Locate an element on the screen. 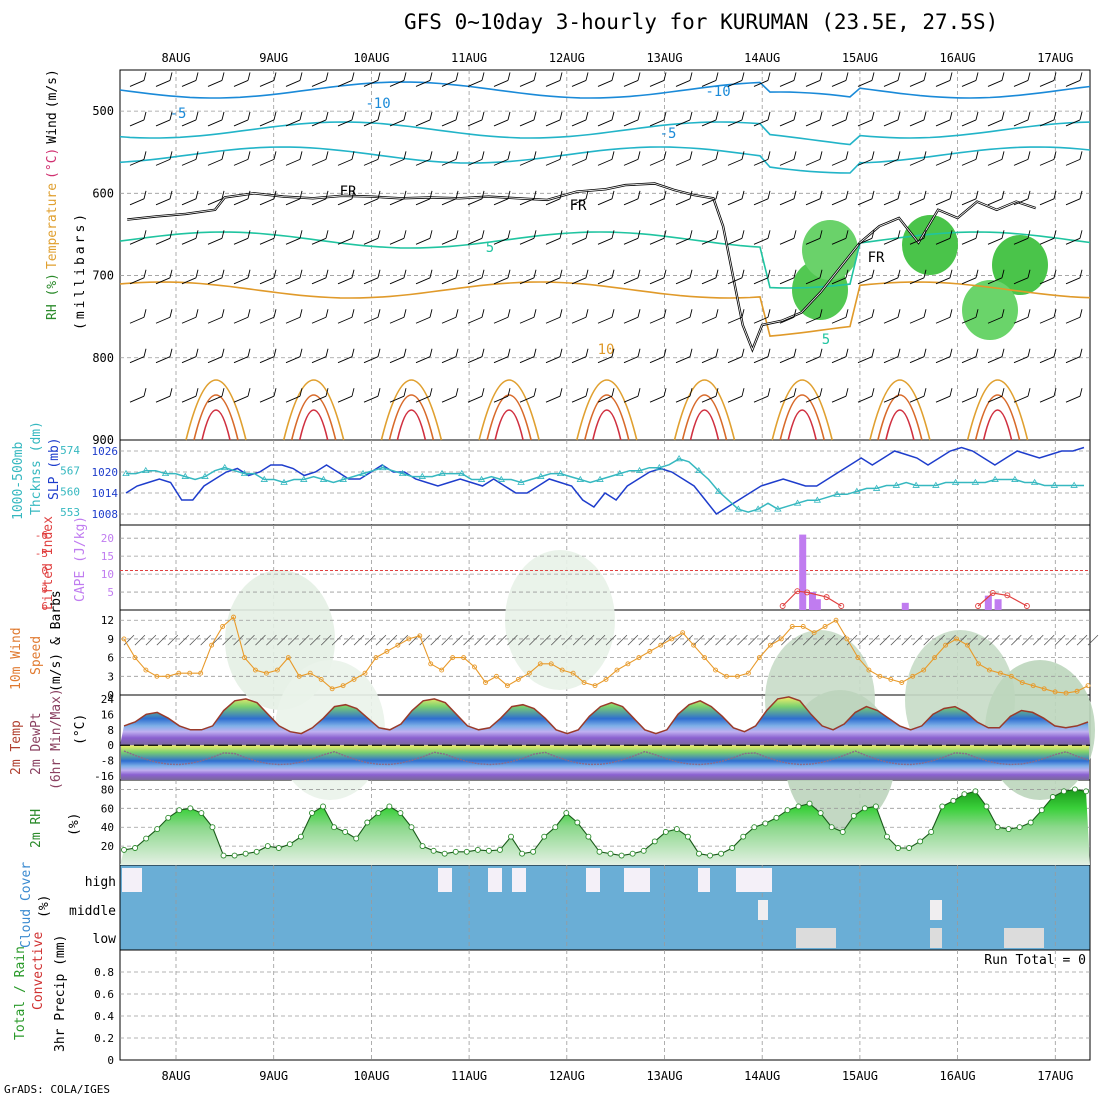 The width and height of the screenshot is (1100, 1100). li-tick-label: 6 is located at coordinates (44, 606).